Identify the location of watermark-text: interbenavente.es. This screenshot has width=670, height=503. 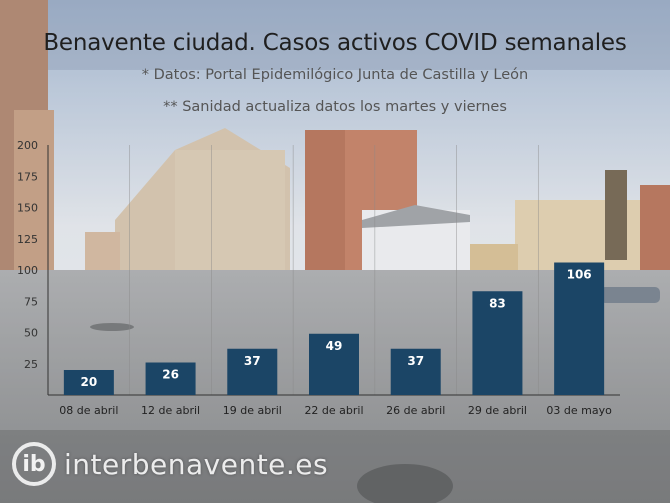
(196, 464).